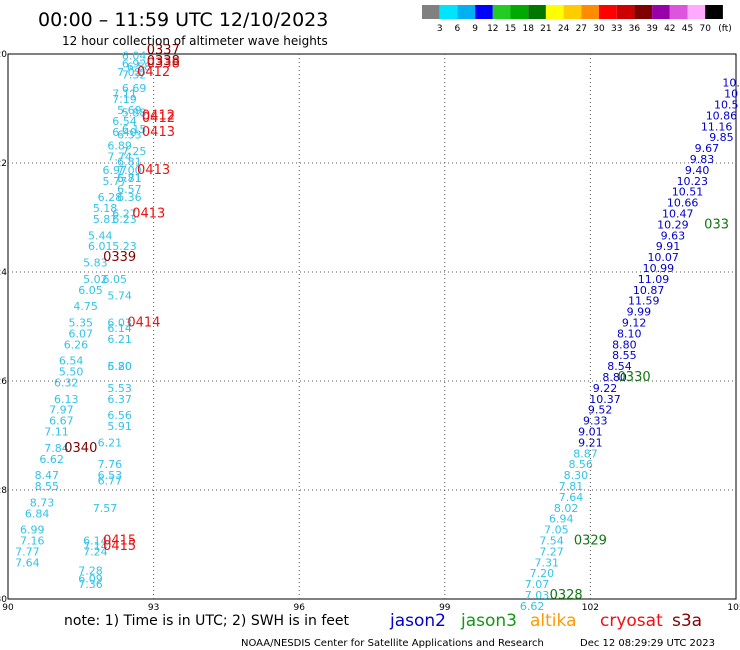  I want to click on wave-height-value: 6.03, so click(119, 323).